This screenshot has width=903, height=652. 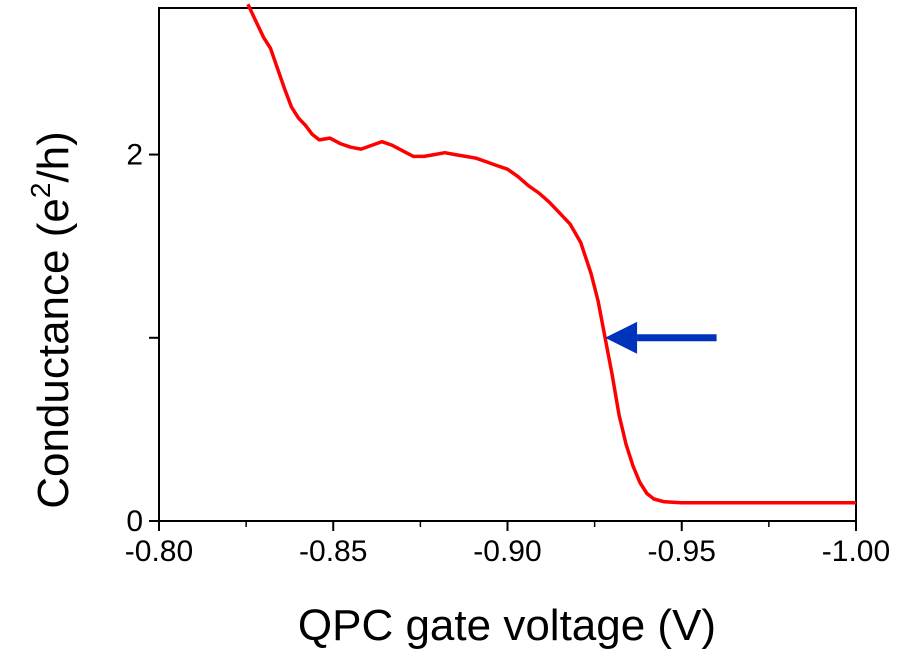 What do you see at coordinates (159, 551) in the screenshot?
I see `x-tick-label: -0.80` at bounding box center [159, 551].